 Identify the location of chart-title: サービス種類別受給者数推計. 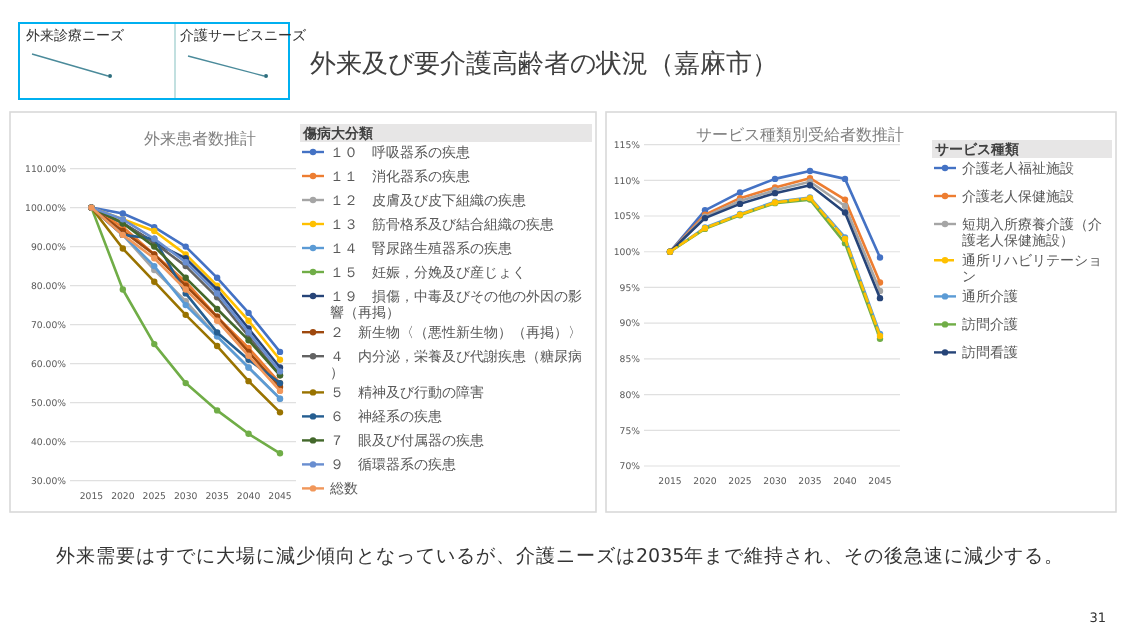
(800, 135).